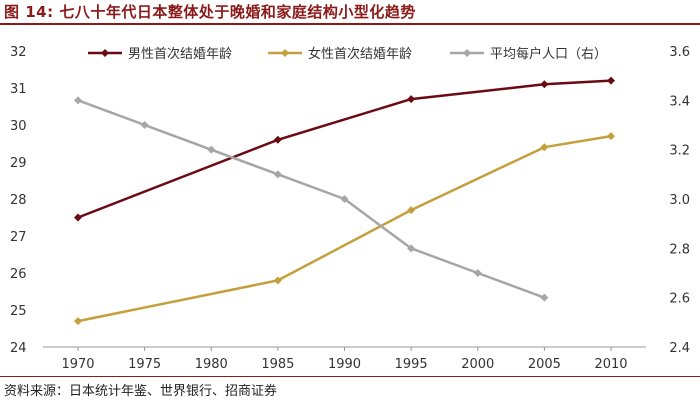 Image resolution: width=700 pixels, height=401 pixels. What do you see at coordinates (77, 364) in the screenshot?
I see `x-tick-label: 1970` at bounding box center [77, 364].